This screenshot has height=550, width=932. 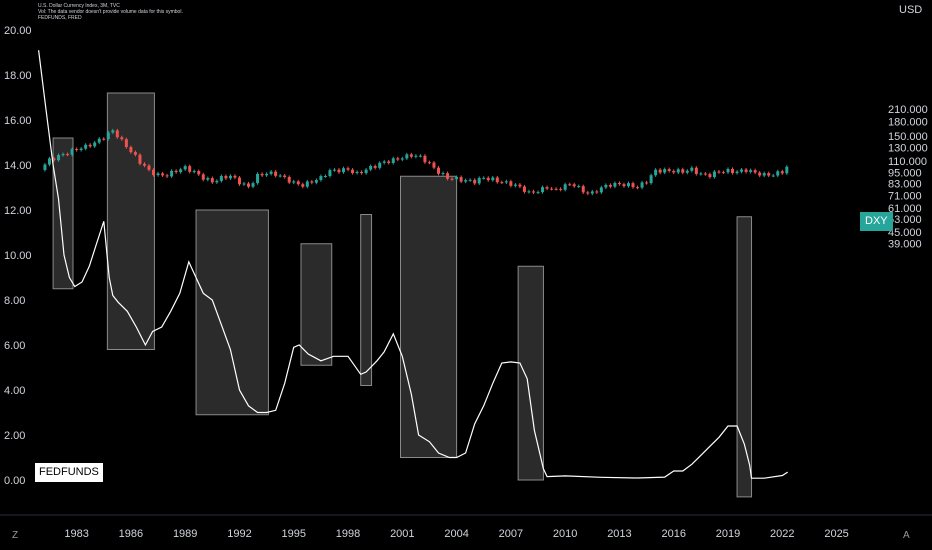 What do you see at coordinates (18, 211) in the screenshot?
I see `left-axis-tick-label: 12.00` at bounding box center [18, 211].